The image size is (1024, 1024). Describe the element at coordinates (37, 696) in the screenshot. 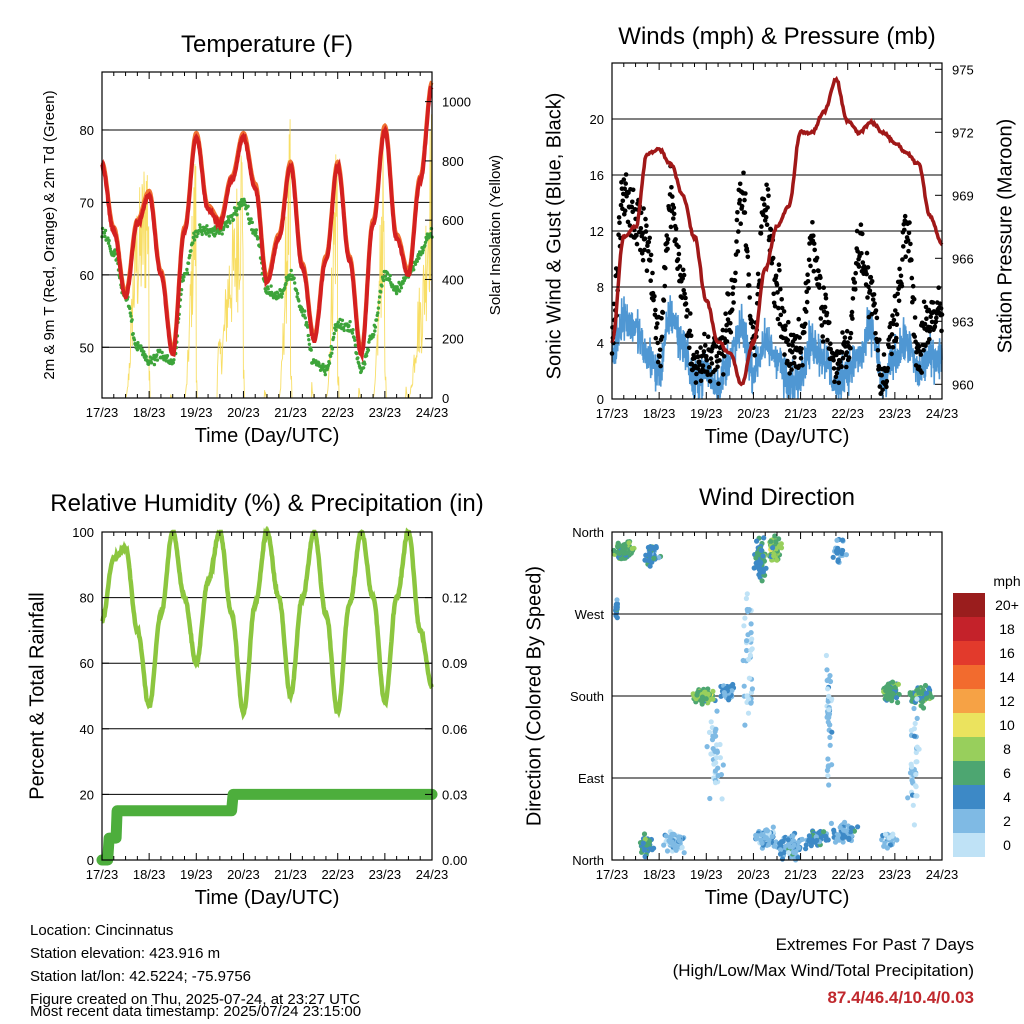

I see `y-axis-title: Percent & Total Rainfall` at that location.